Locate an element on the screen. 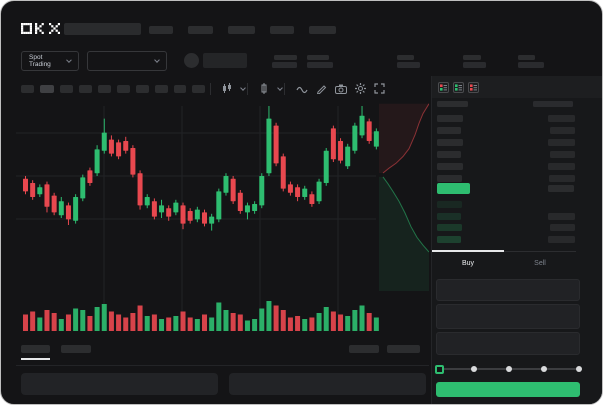 The width and height of the screenshot is (603, 405). active-tab-underline is located at coordinates (35, 359).